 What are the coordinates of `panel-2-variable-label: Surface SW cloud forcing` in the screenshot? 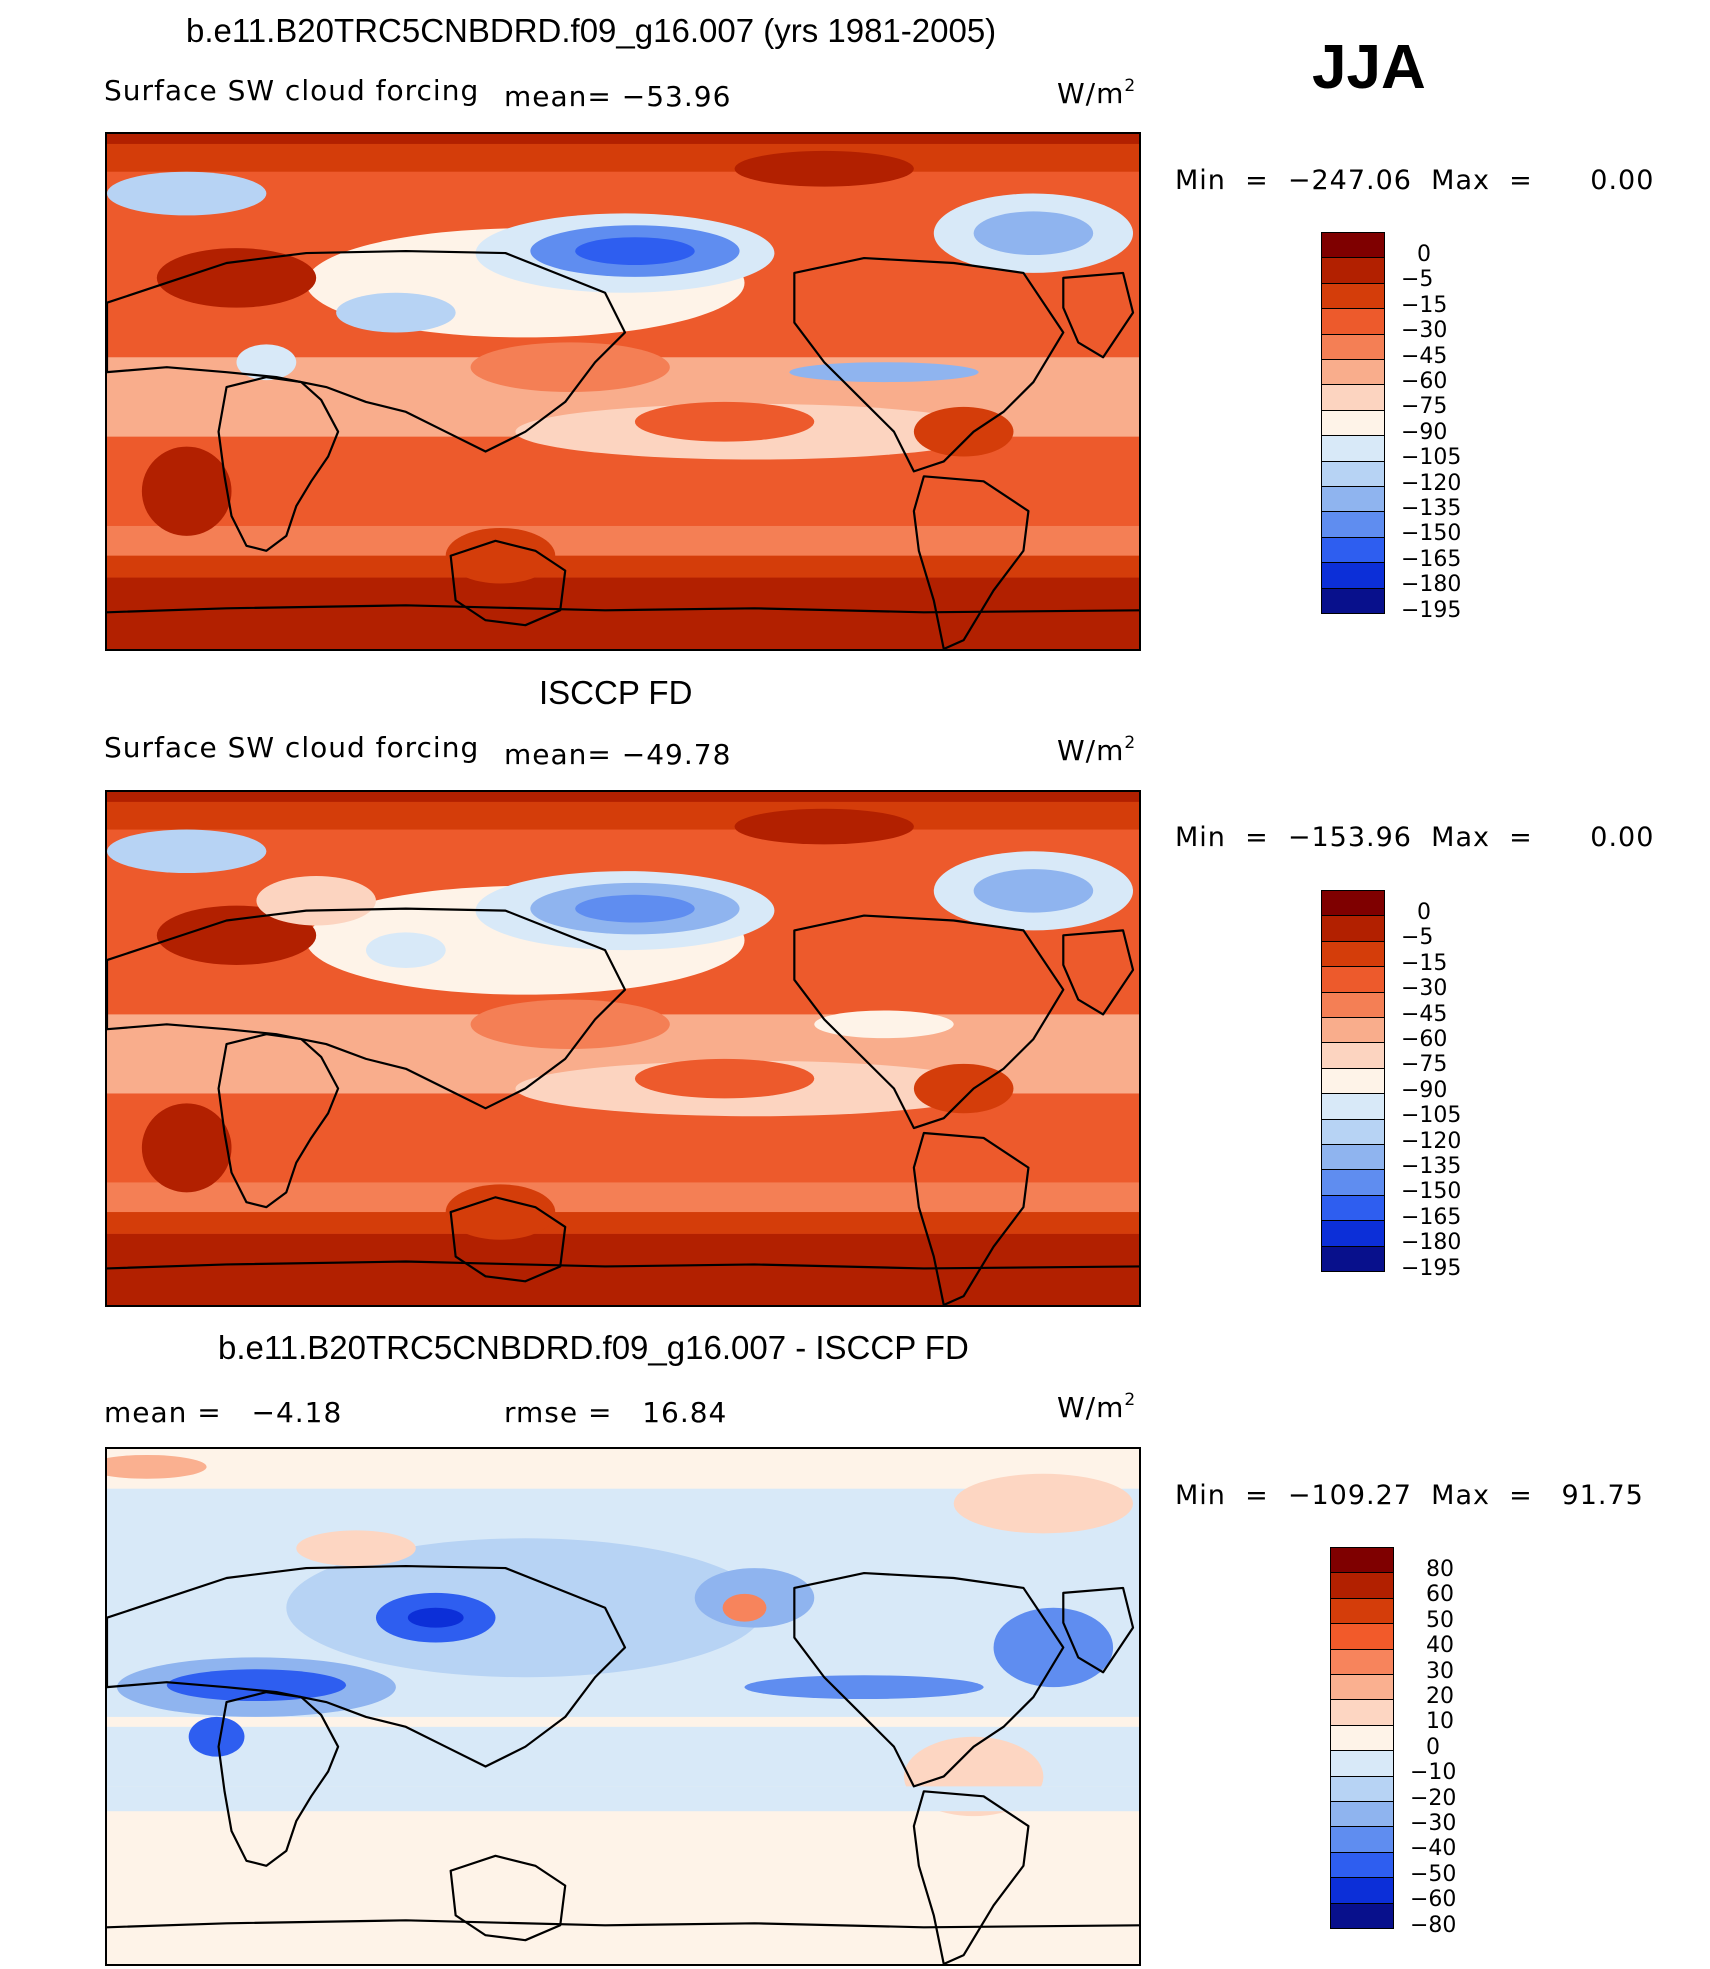 It's located at (292, 747).